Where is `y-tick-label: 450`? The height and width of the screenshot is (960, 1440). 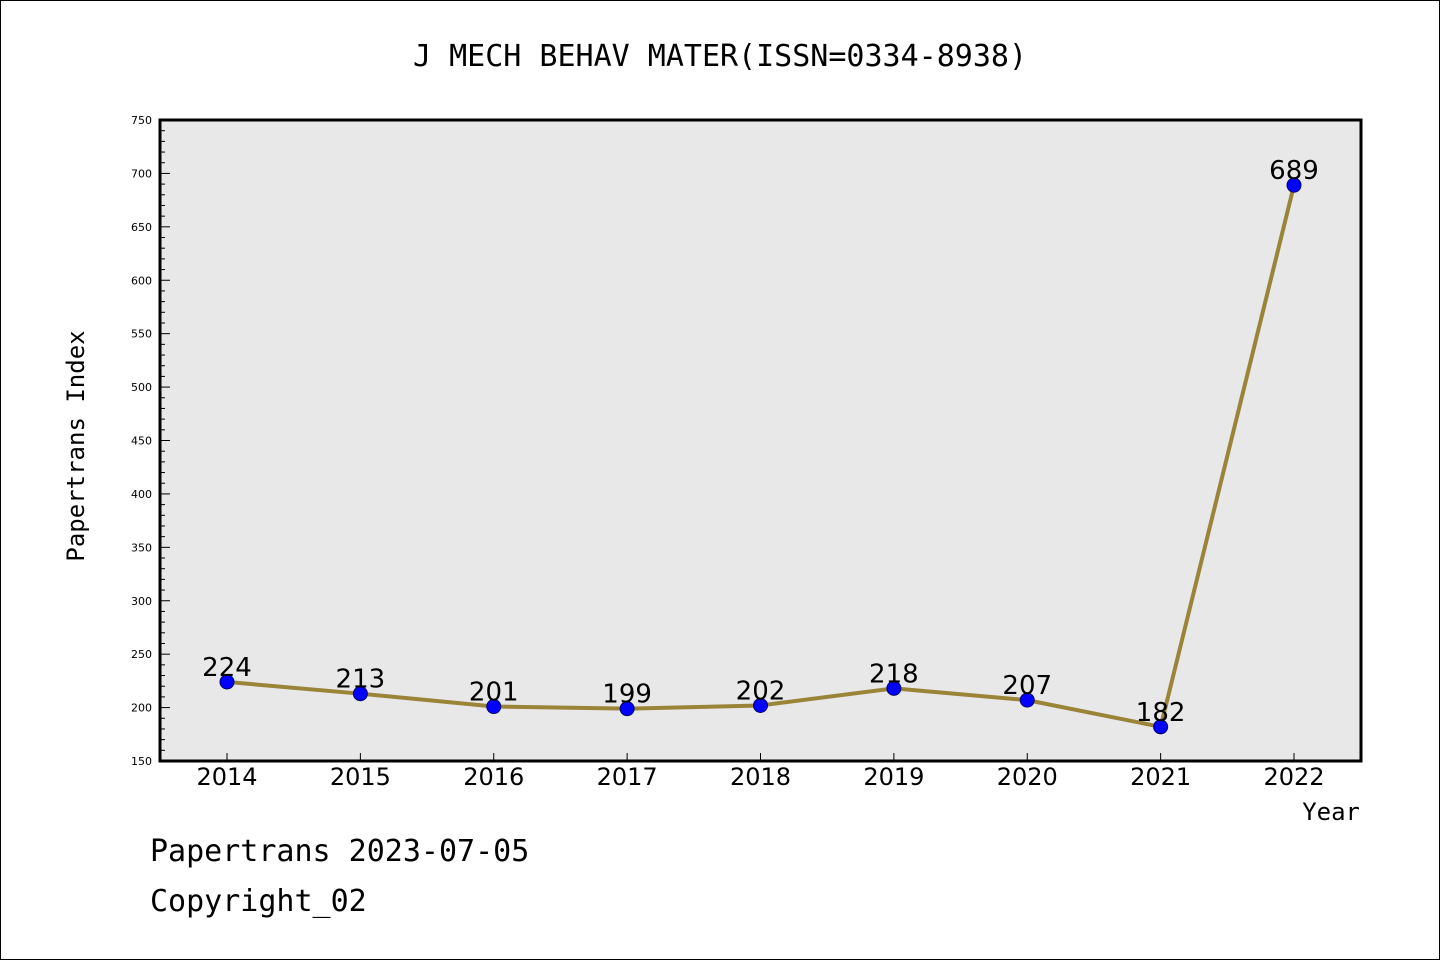
y-tick-label: 450 is located at coordinates (141, 441).